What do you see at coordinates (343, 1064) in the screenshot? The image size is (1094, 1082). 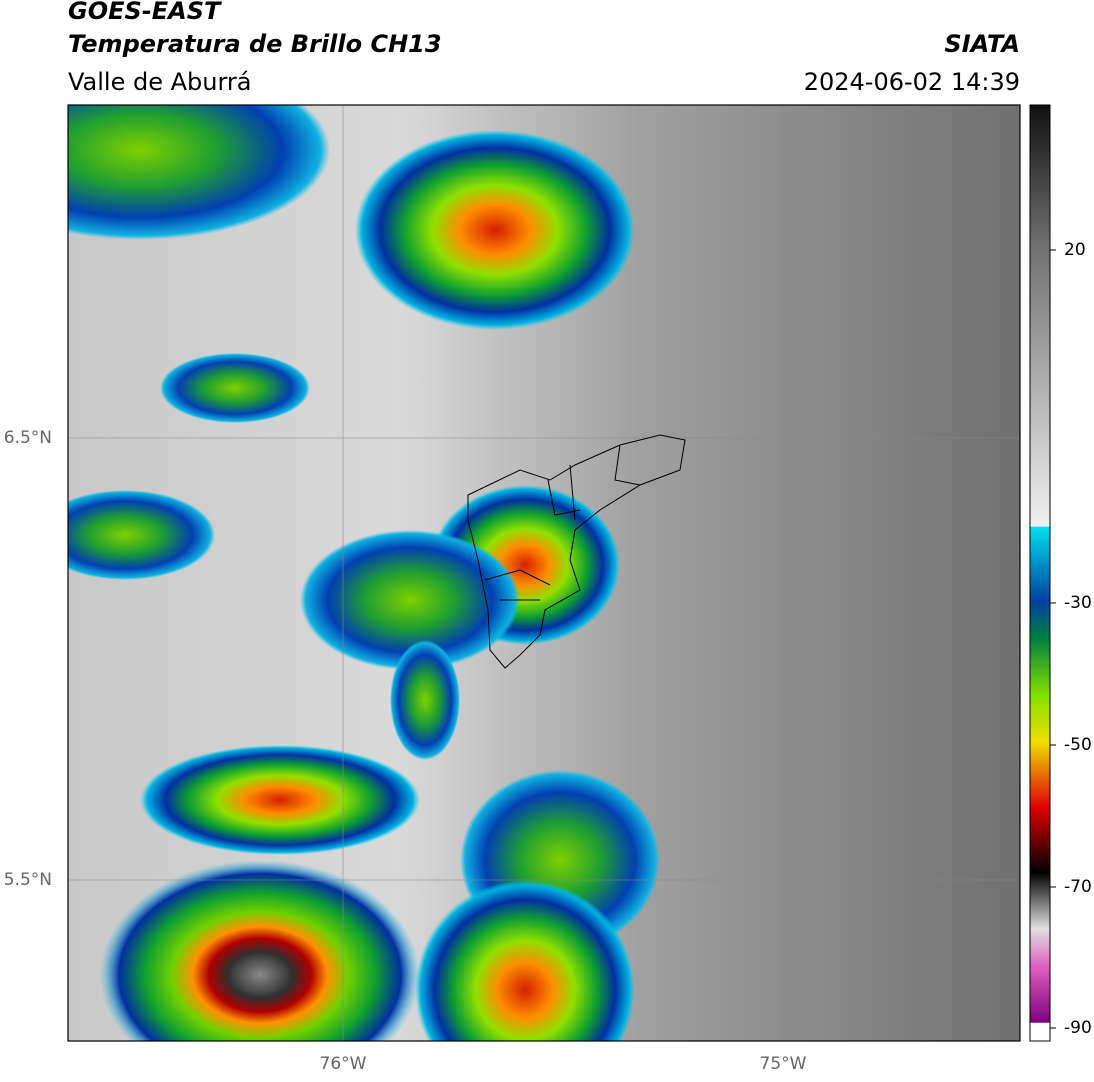 I see `longitude-label: 76°W` at bounding box center [343, 1064].